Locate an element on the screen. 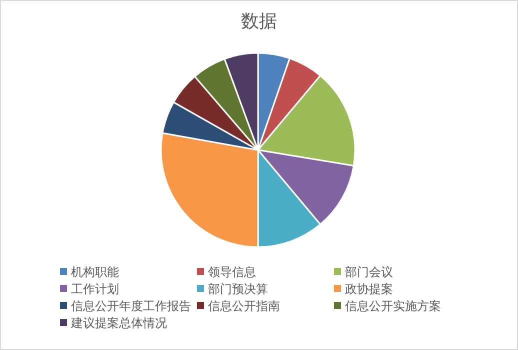 This screenshot has height=350, width=518. legend-label: 部门预决算 is located at coordinates (238, 289).